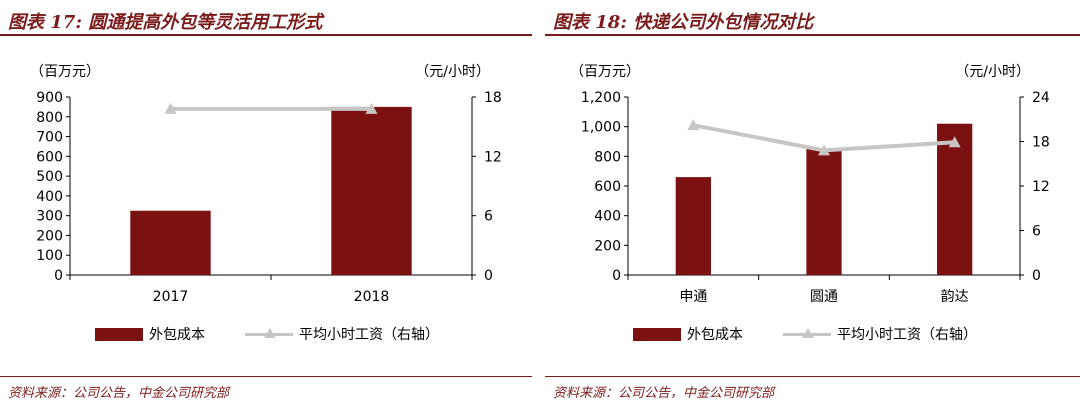  What do you see at coordinates (372, 297) in the screenshot?
I see `x-axis-tick-label: 2018` at bounding box center [372, 297].